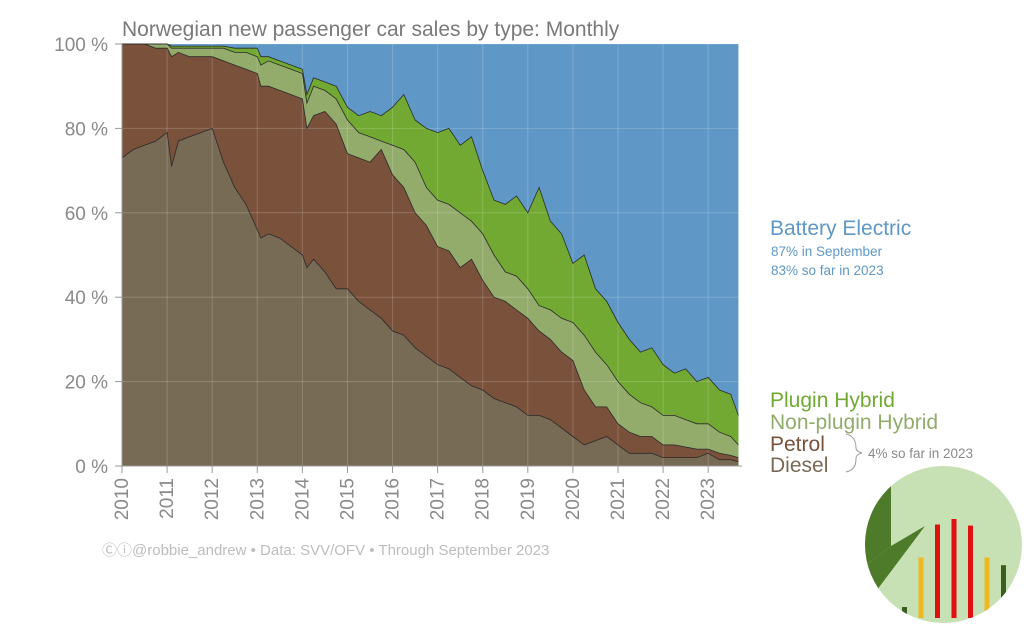 This screenshot has width=1024, height=625. I want to click on legend-bev-september: 87% in September, so click(827, 251).